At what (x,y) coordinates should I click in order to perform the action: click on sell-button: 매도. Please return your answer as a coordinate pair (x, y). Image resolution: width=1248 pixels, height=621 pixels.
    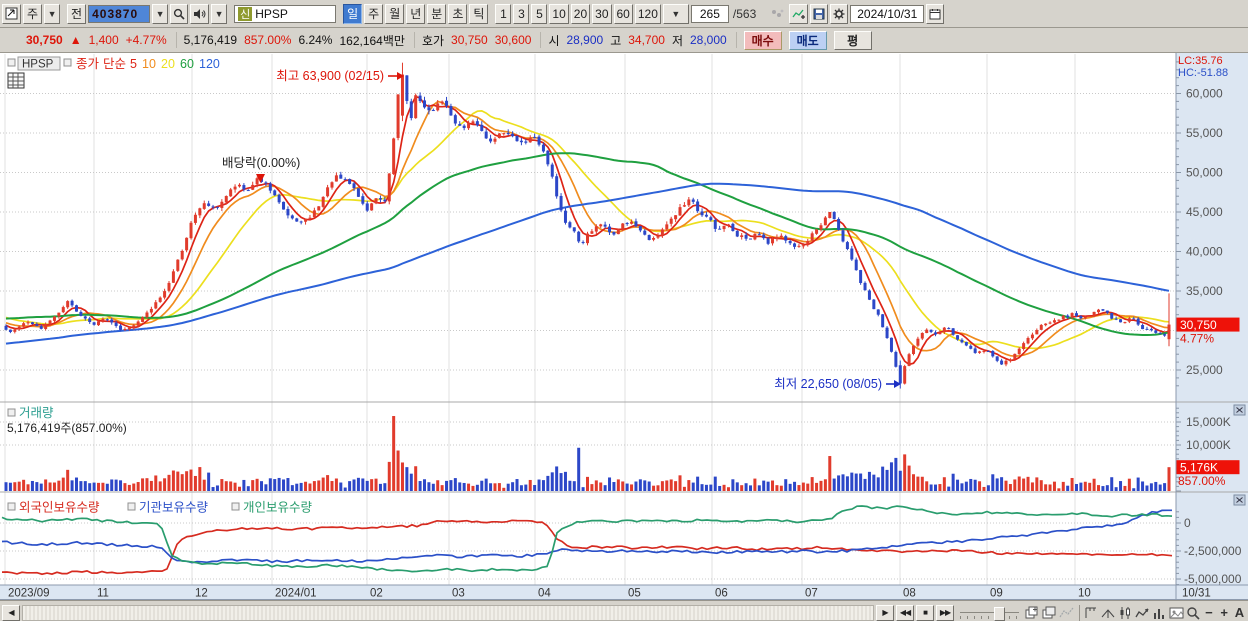
    Looking at the image, I should click on (807, 40).